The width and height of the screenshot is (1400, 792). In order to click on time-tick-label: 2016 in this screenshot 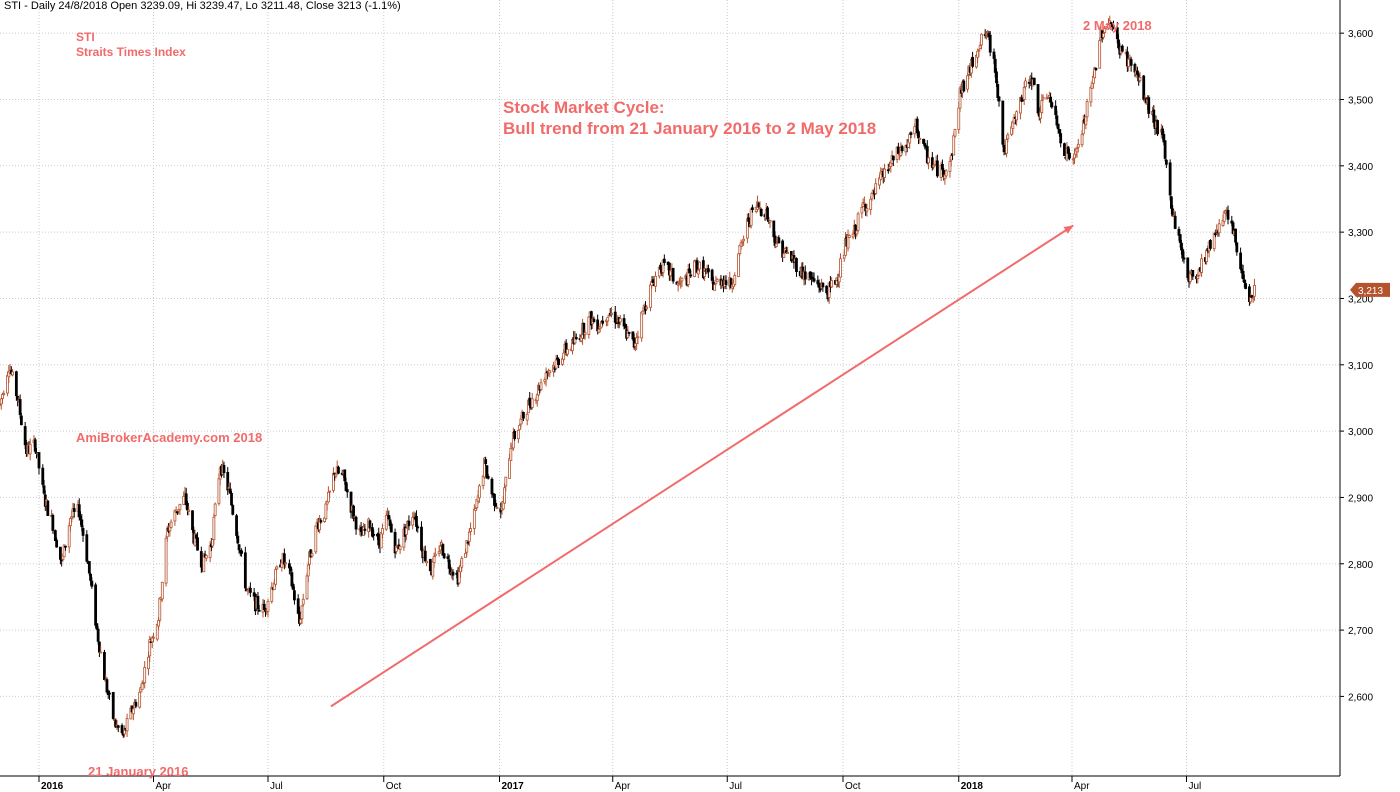, I will do `click(52, 786)`.